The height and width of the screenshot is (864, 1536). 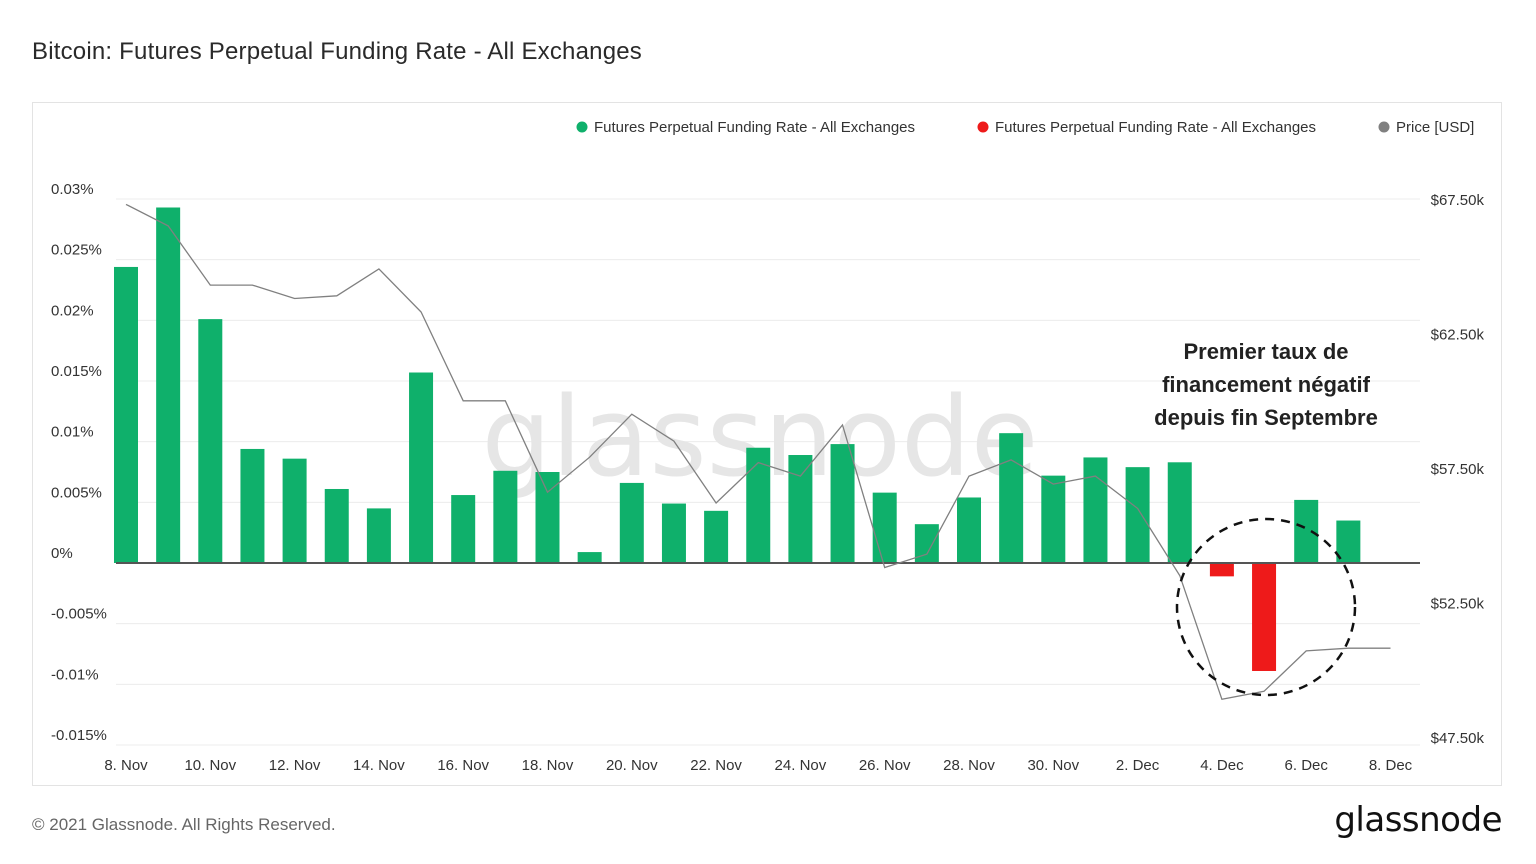 What do you see at coordinates (72, 189) in the screenshot?
I see `y-left-tick-label: 0.03%` at bounding box center [72, 189].